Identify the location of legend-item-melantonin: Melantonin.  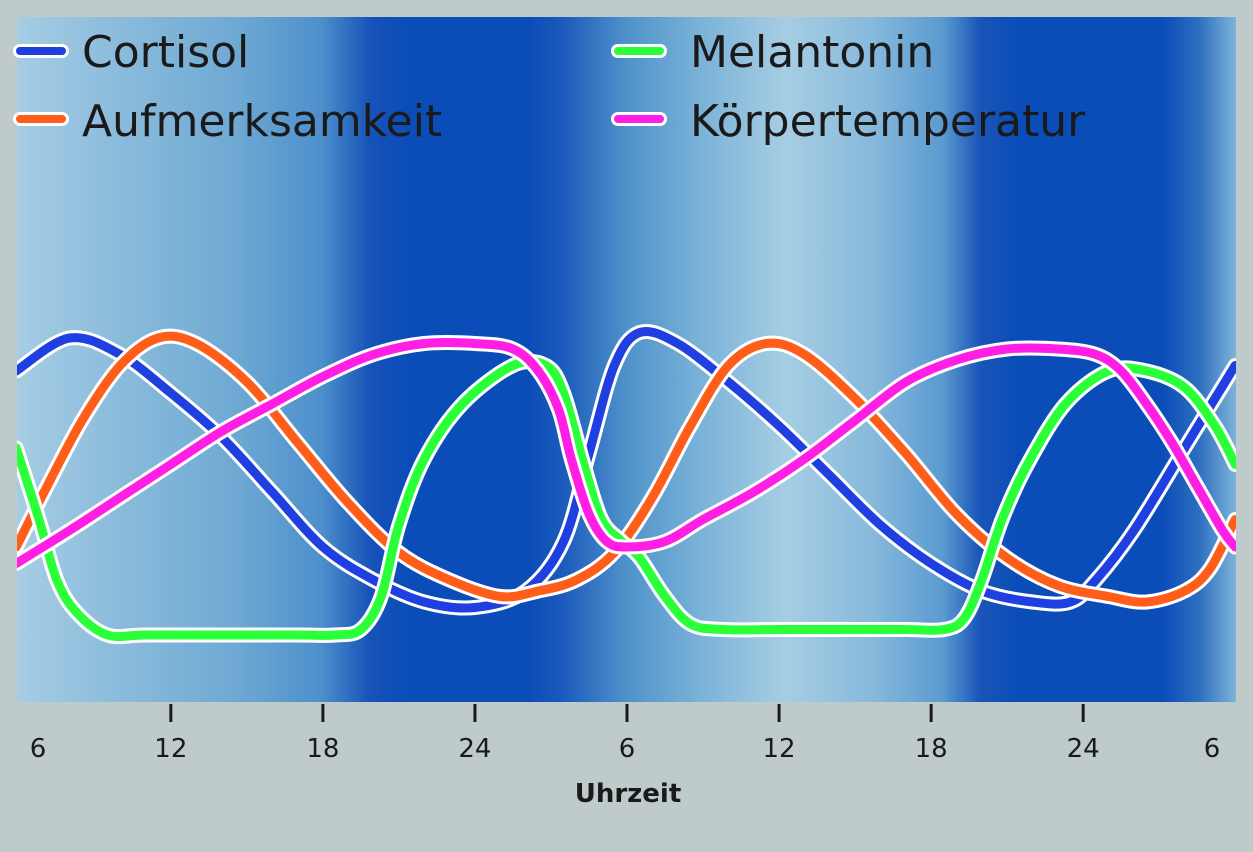
(772, 52).